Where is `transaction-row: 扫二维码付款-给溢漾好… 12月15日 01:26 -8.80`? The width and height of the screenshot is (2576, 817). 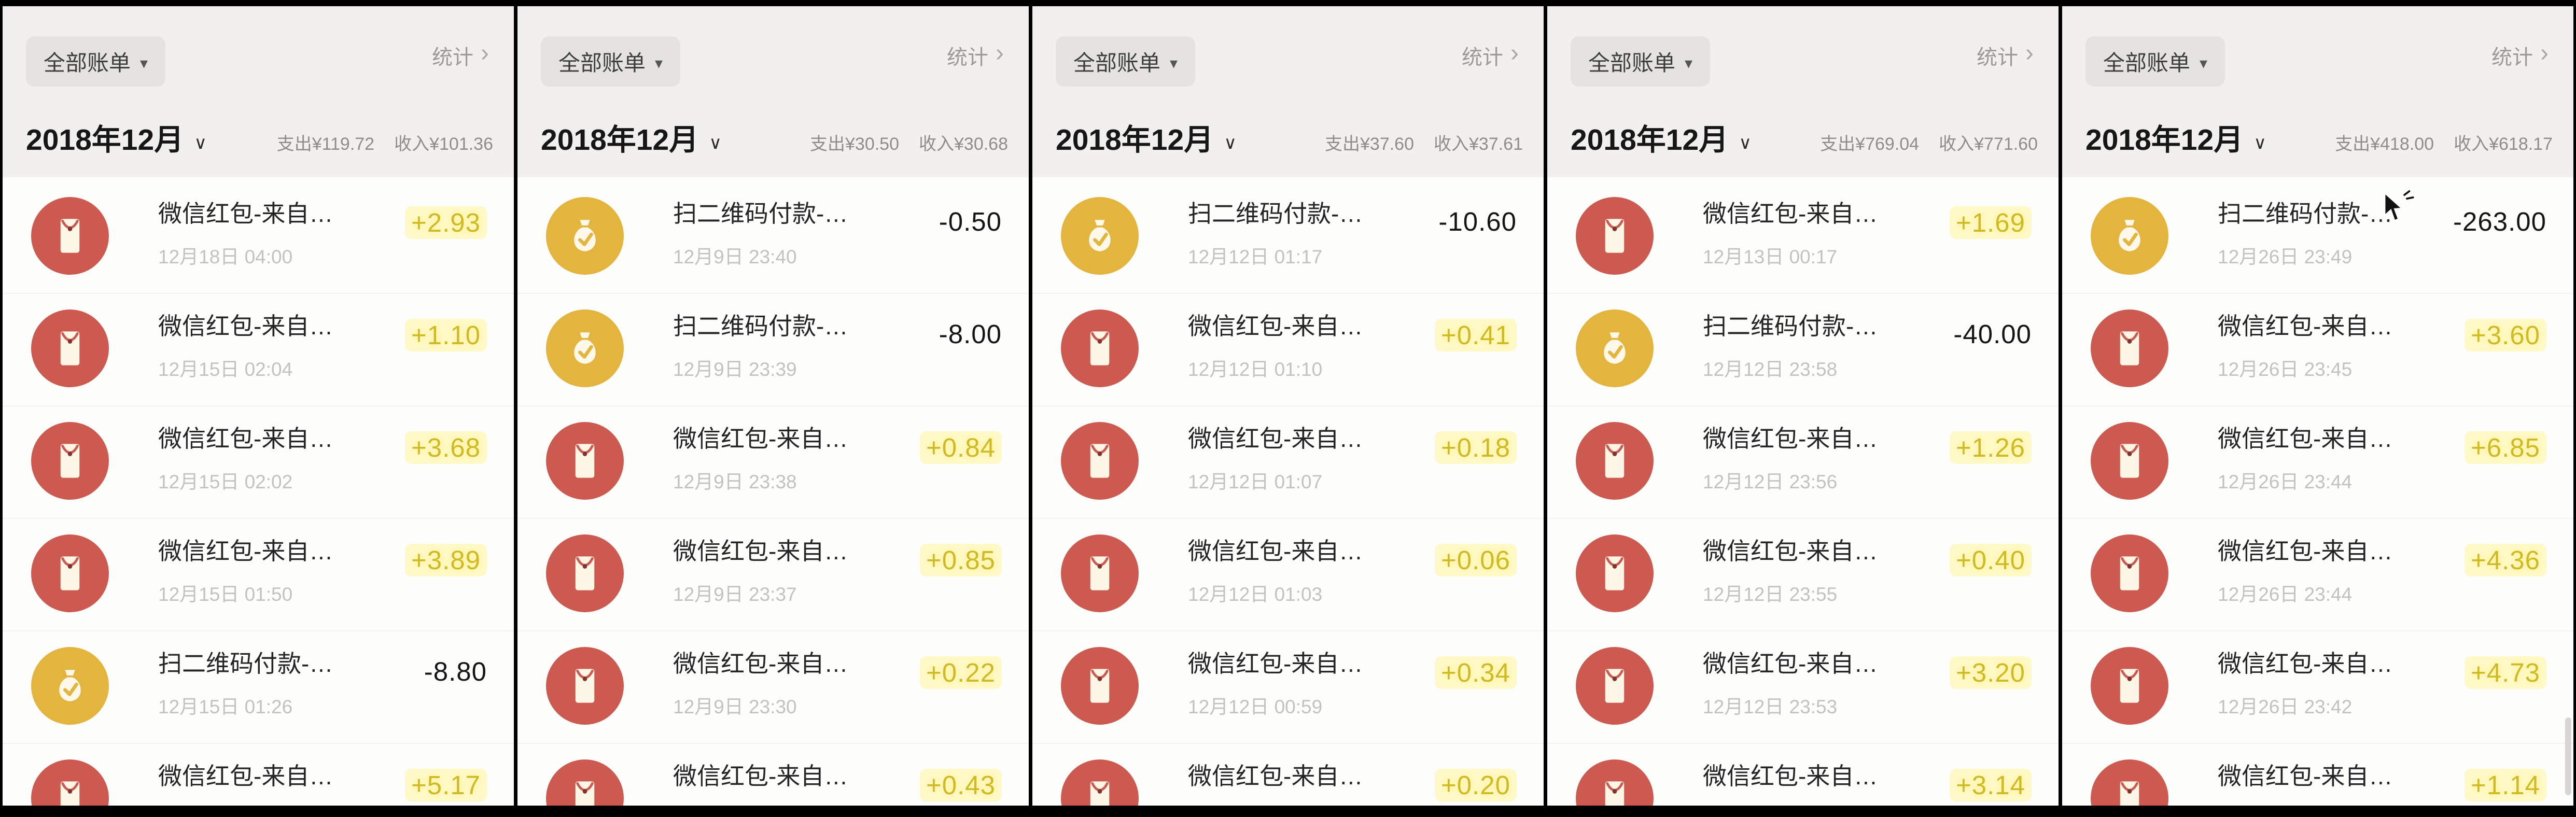
transaction-row: 扫二维码付款-给溢漾好… 12月15日 01:26 -8.80 is located at coordinates (258, 686).